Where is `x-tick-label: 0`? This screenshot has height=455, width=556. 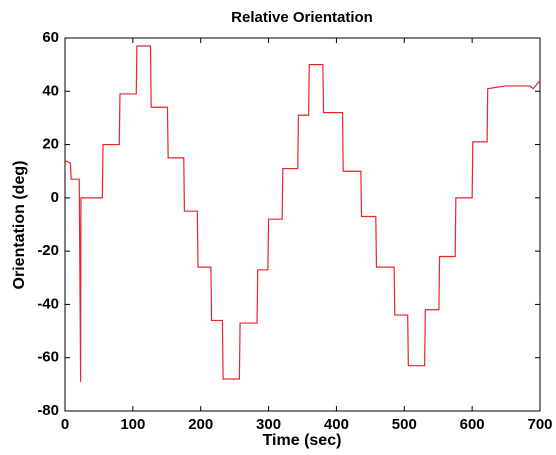
x-tick-label: 0 is located at coordinates (65, 424).